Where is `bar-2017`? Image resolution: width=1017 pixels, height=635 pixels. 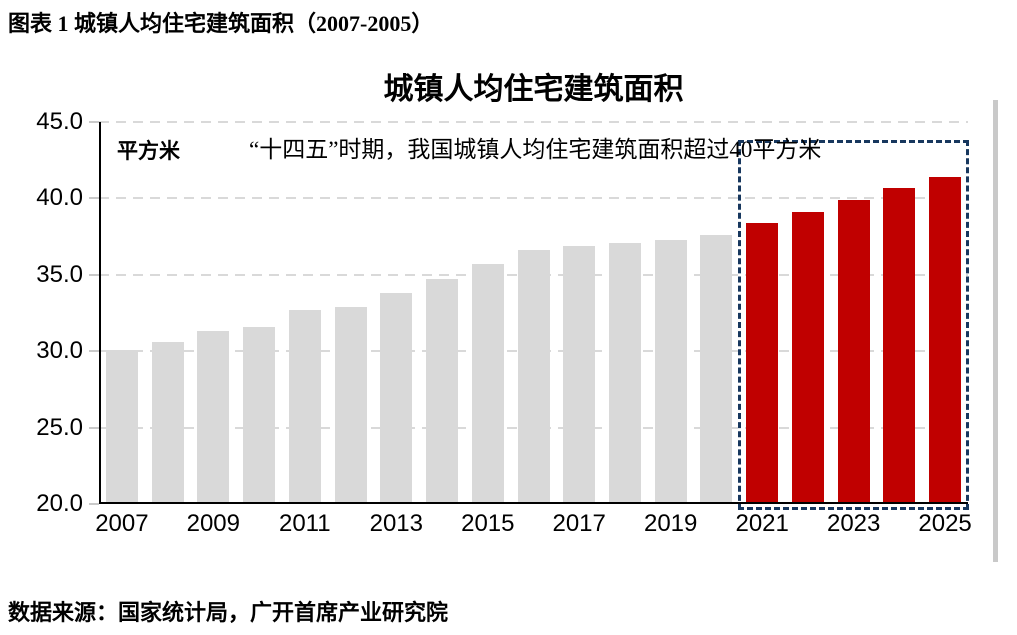
bar-2017 is located at coordinates (579, 374).